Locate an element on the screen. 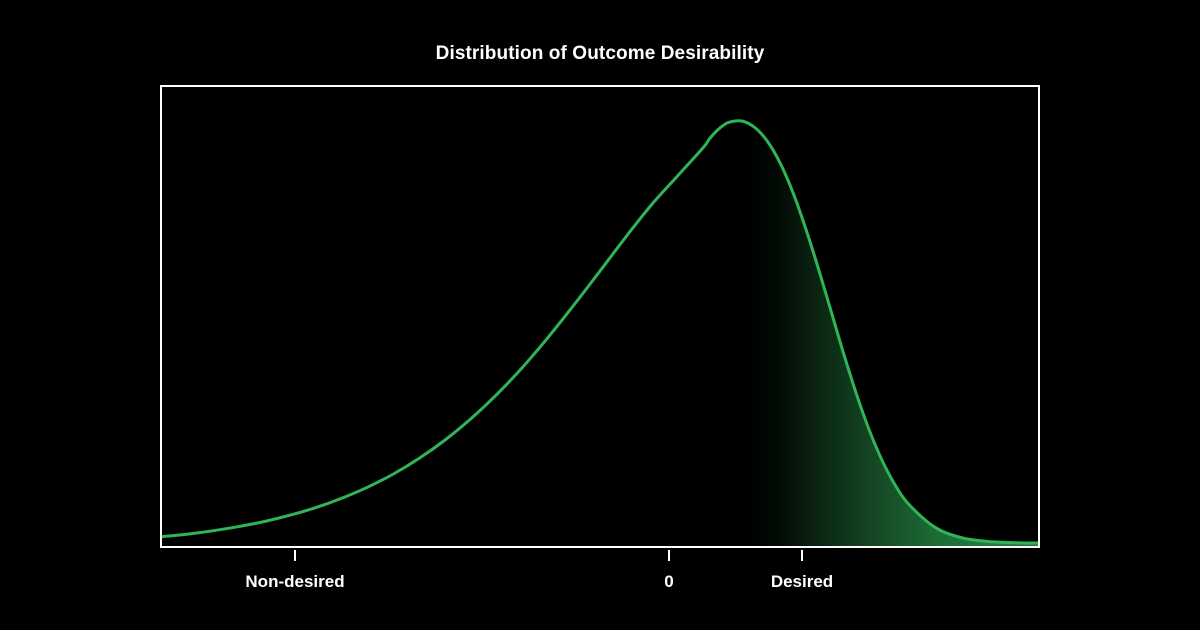 Image resolution: width=1200 pixels, height=630 pixels. tick-mark-desired is located at coordinates (802, 555).